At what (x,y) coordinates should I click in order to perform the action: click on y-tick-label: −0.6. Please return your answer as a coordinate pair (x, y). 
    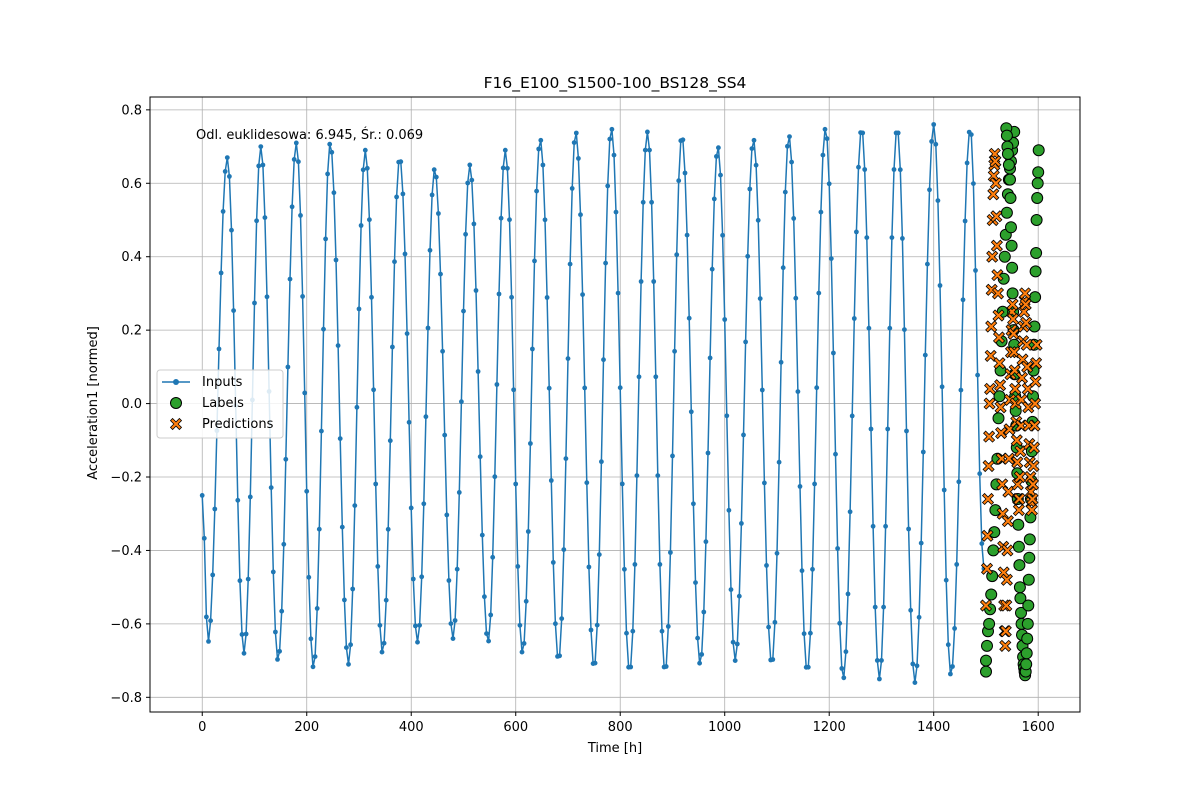
    Looking at the image, I should click on (126, 624).